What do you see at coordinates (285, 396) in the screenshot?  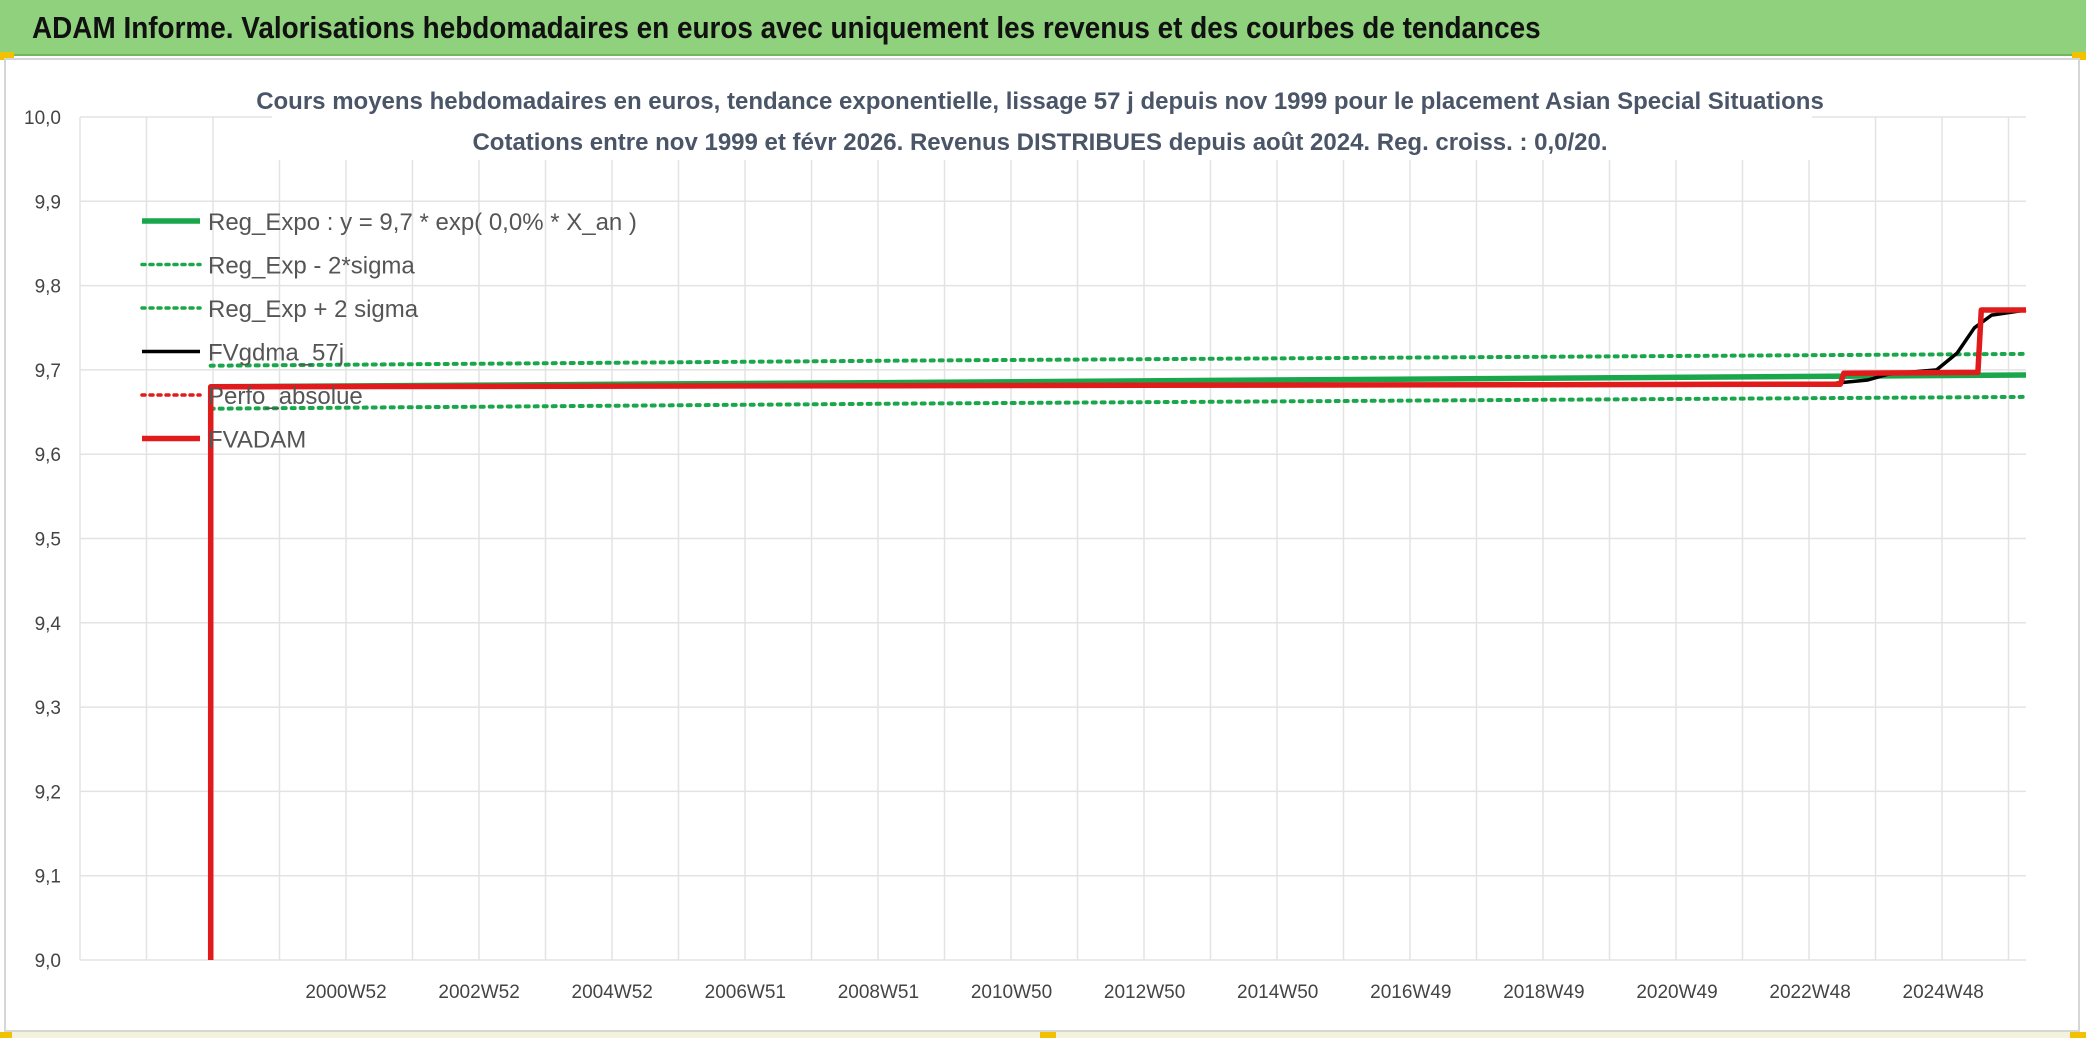 I see `legend-label: Perfo_absolue` at bounding box center [285, 396].